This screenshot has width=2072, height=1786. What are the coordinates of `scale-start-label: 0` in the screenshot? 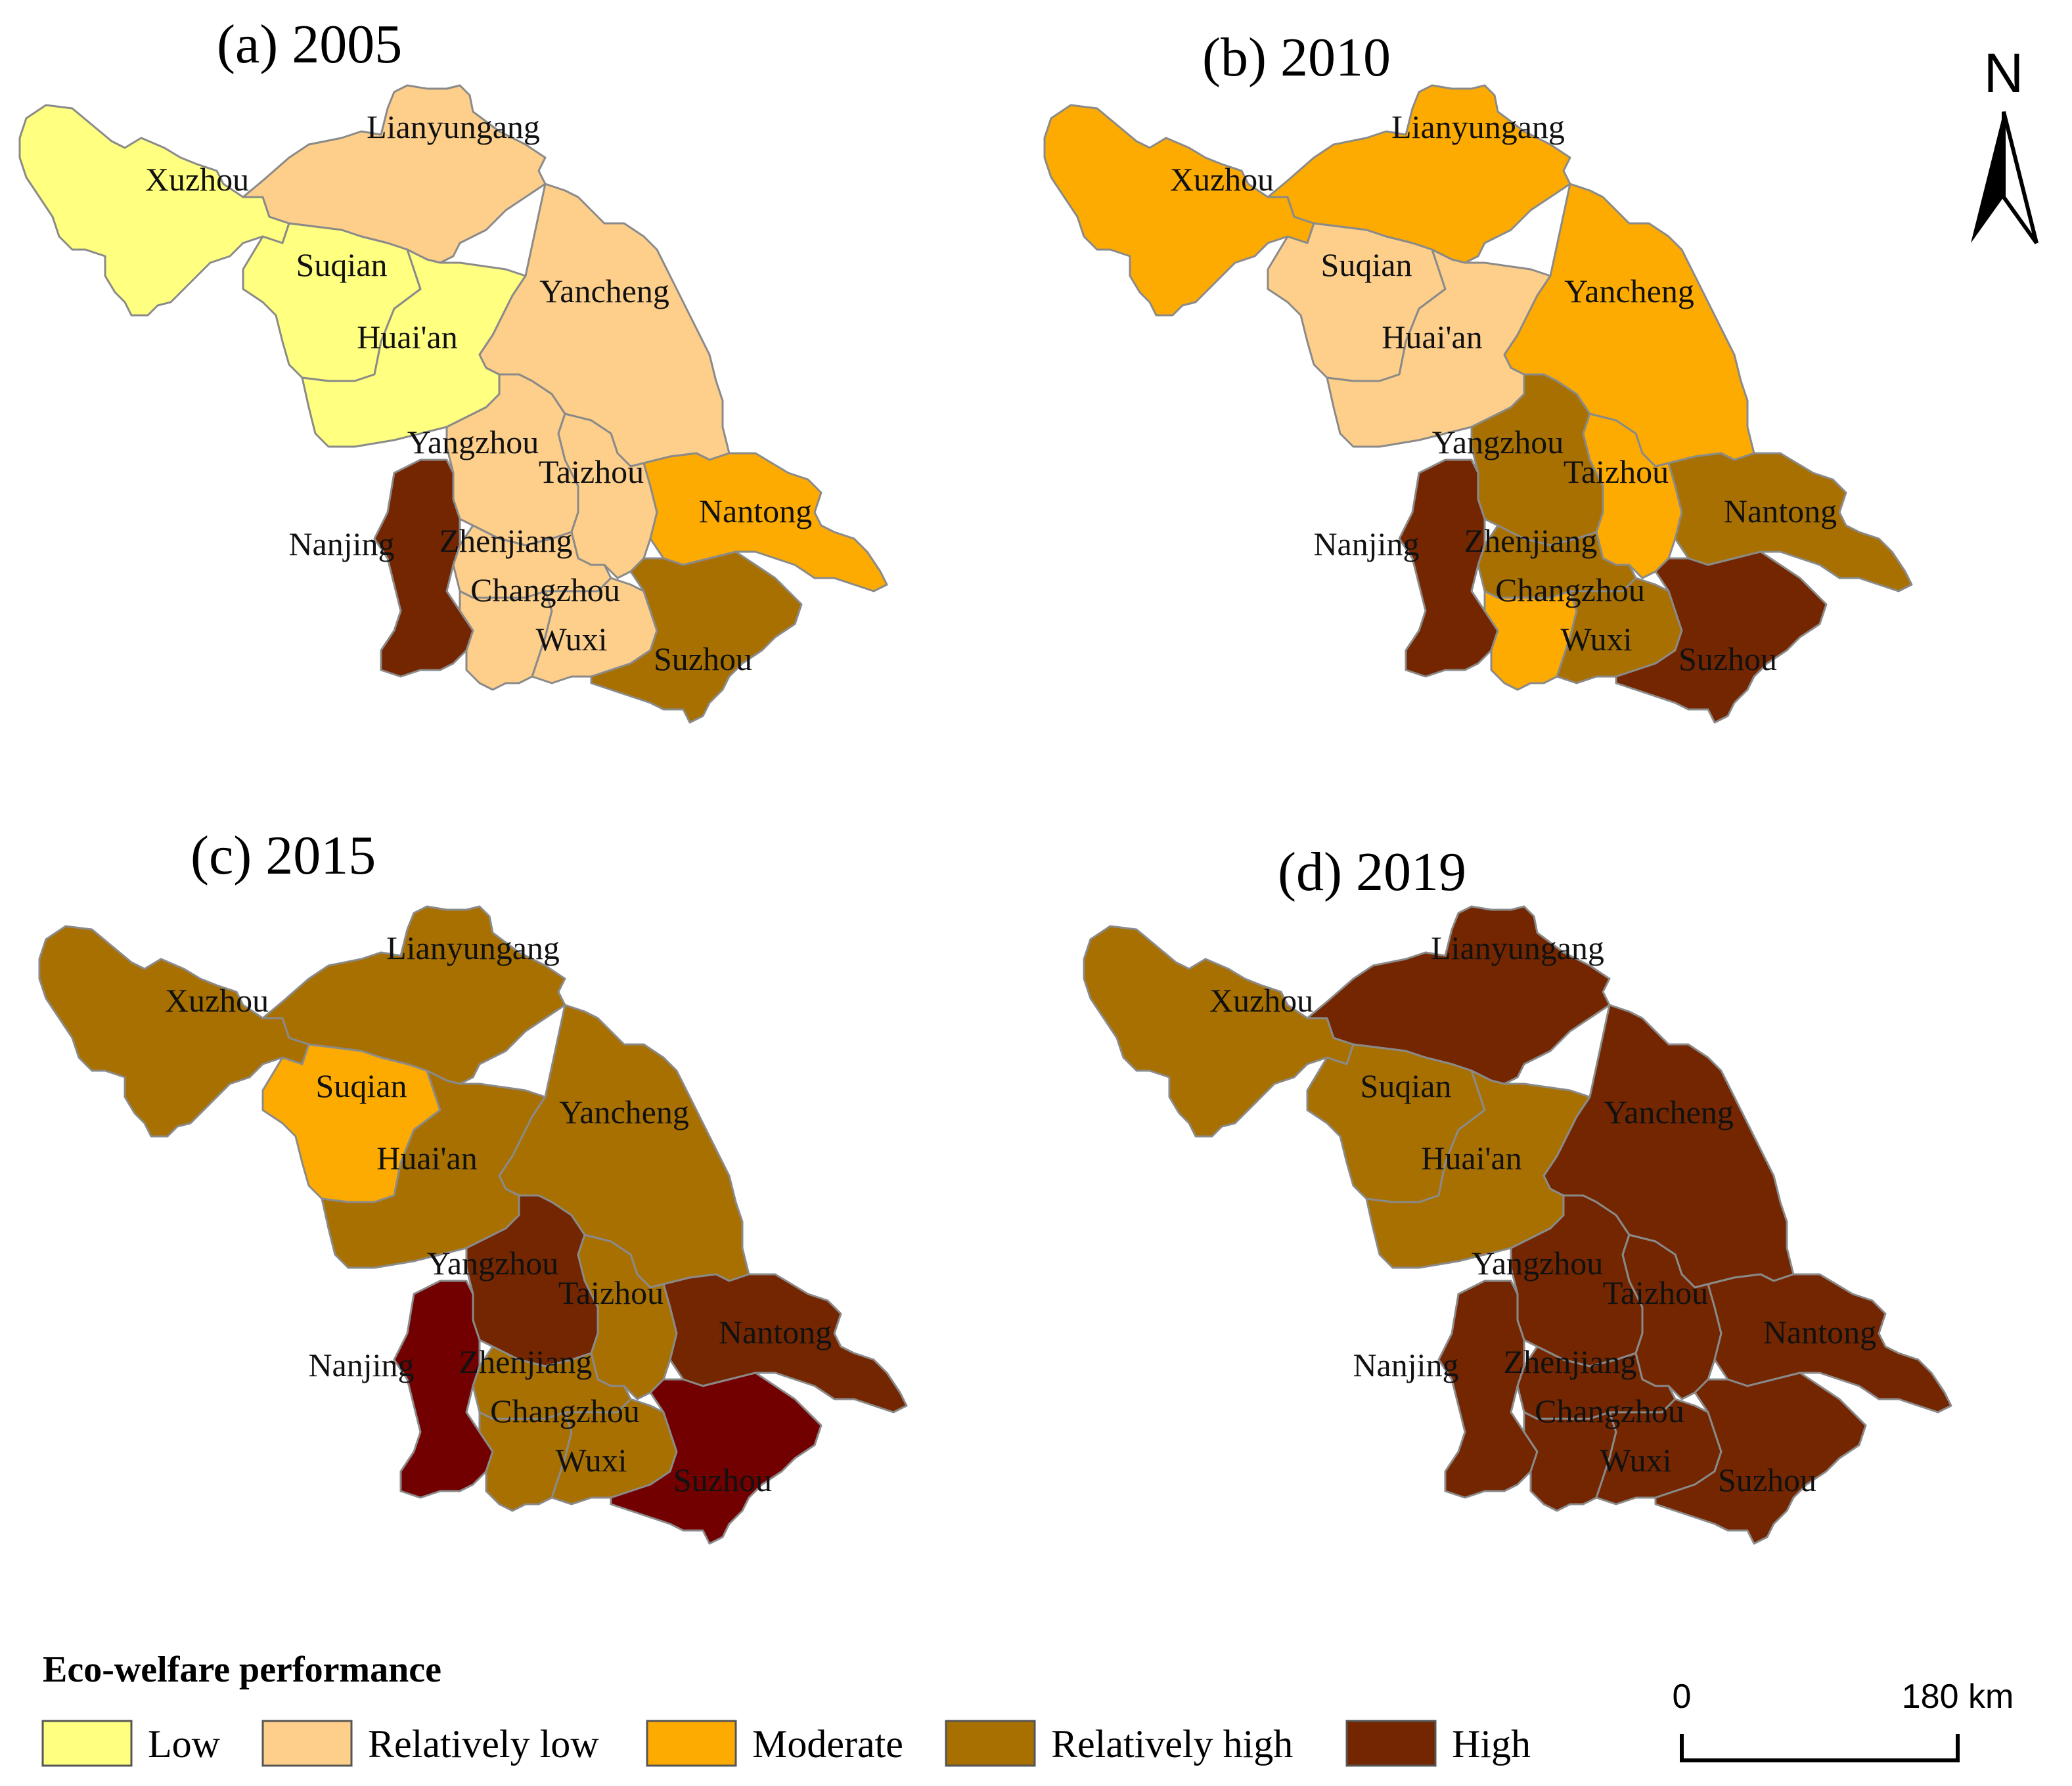 It's located at (1682, 1697).